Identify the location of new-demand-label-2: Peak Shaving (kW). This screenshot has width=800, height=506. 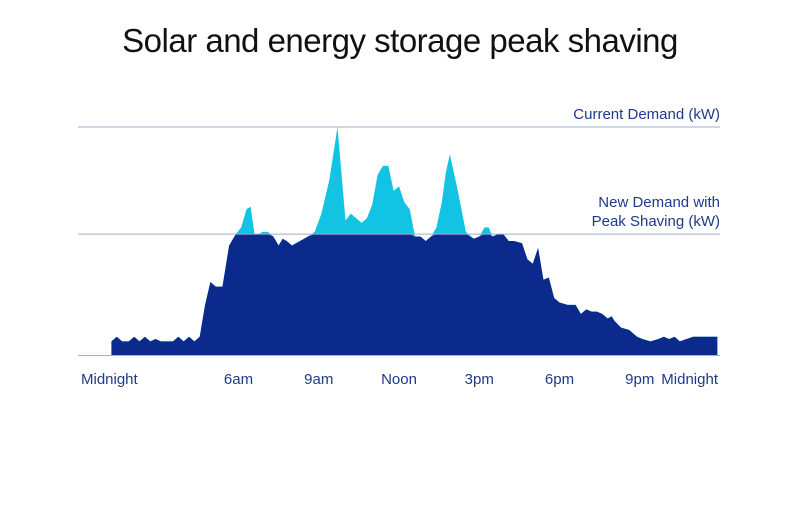
(656, 221).